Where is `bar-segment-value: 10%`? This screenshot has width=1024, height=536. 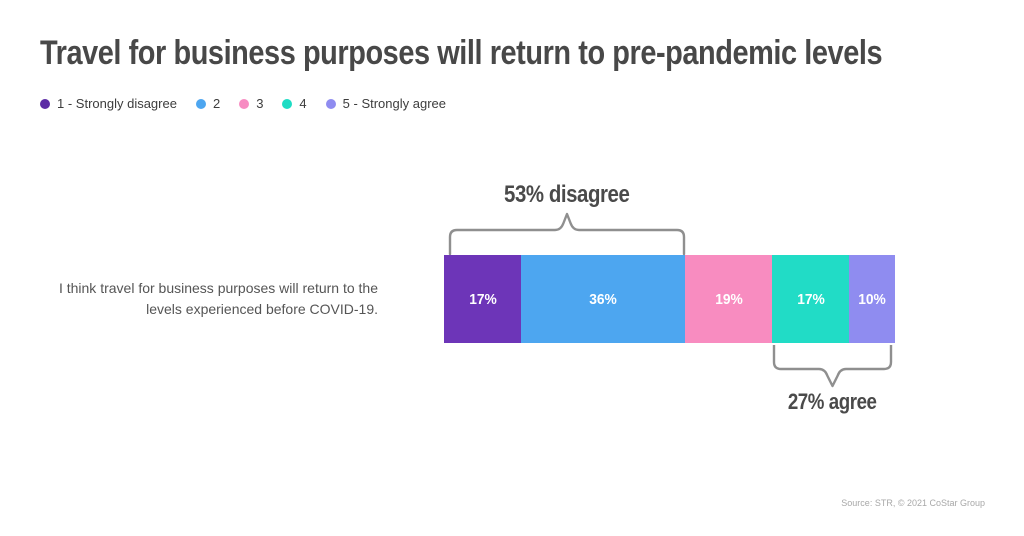 bar-segment-value: 10% is located at coordinates (872, 299).